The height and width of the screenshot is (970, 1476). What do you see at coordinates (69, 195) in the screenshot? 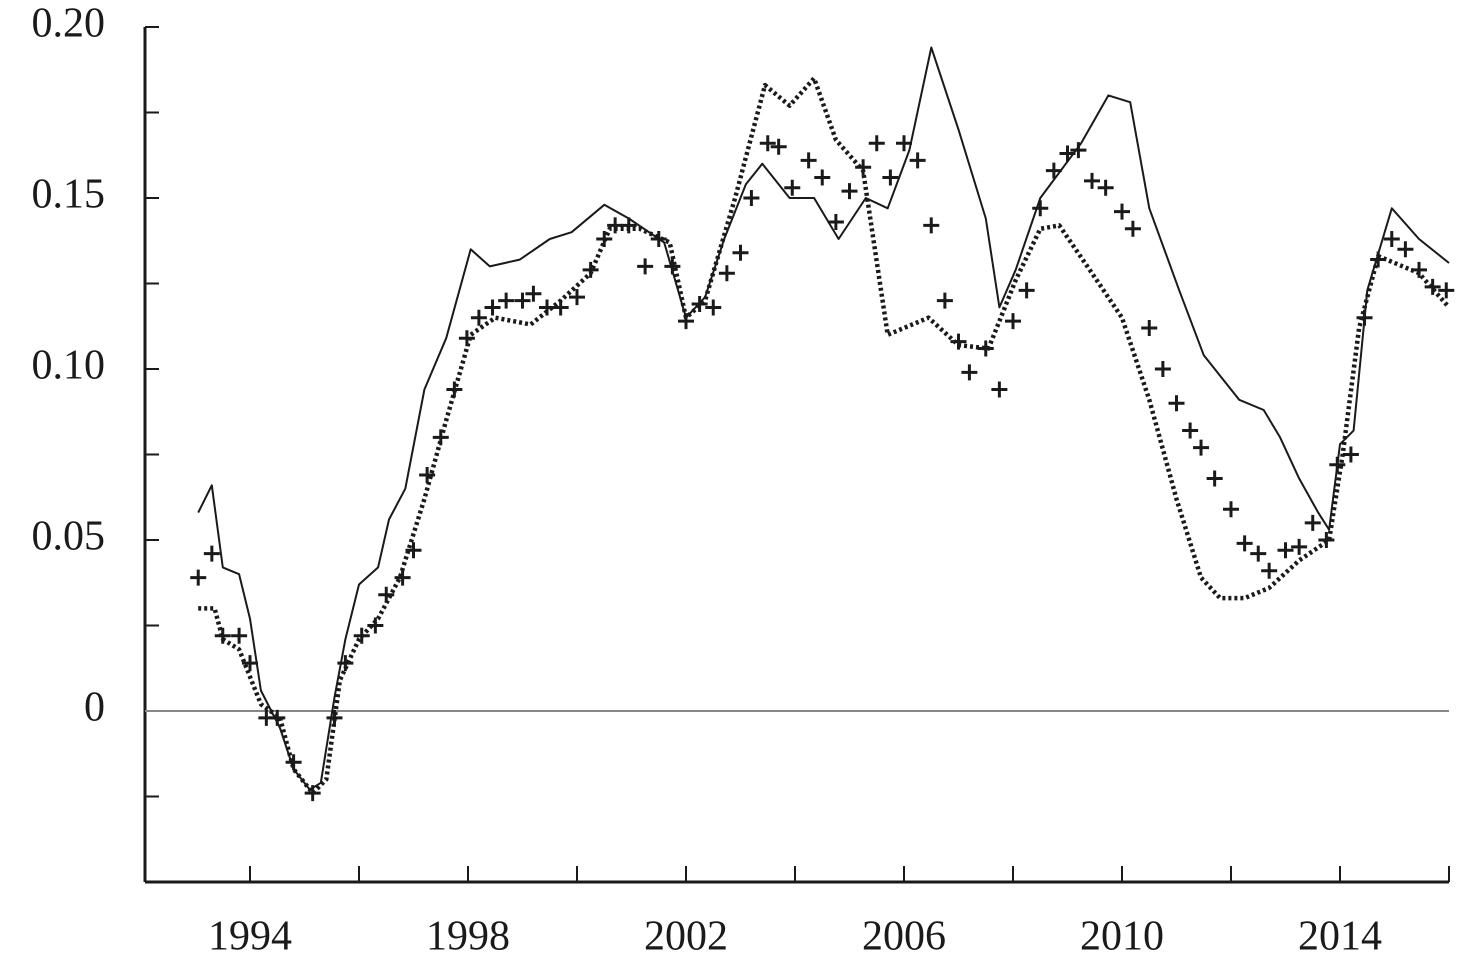
I see `y-tick-label: 0.15` at bounding box center [69, 195].